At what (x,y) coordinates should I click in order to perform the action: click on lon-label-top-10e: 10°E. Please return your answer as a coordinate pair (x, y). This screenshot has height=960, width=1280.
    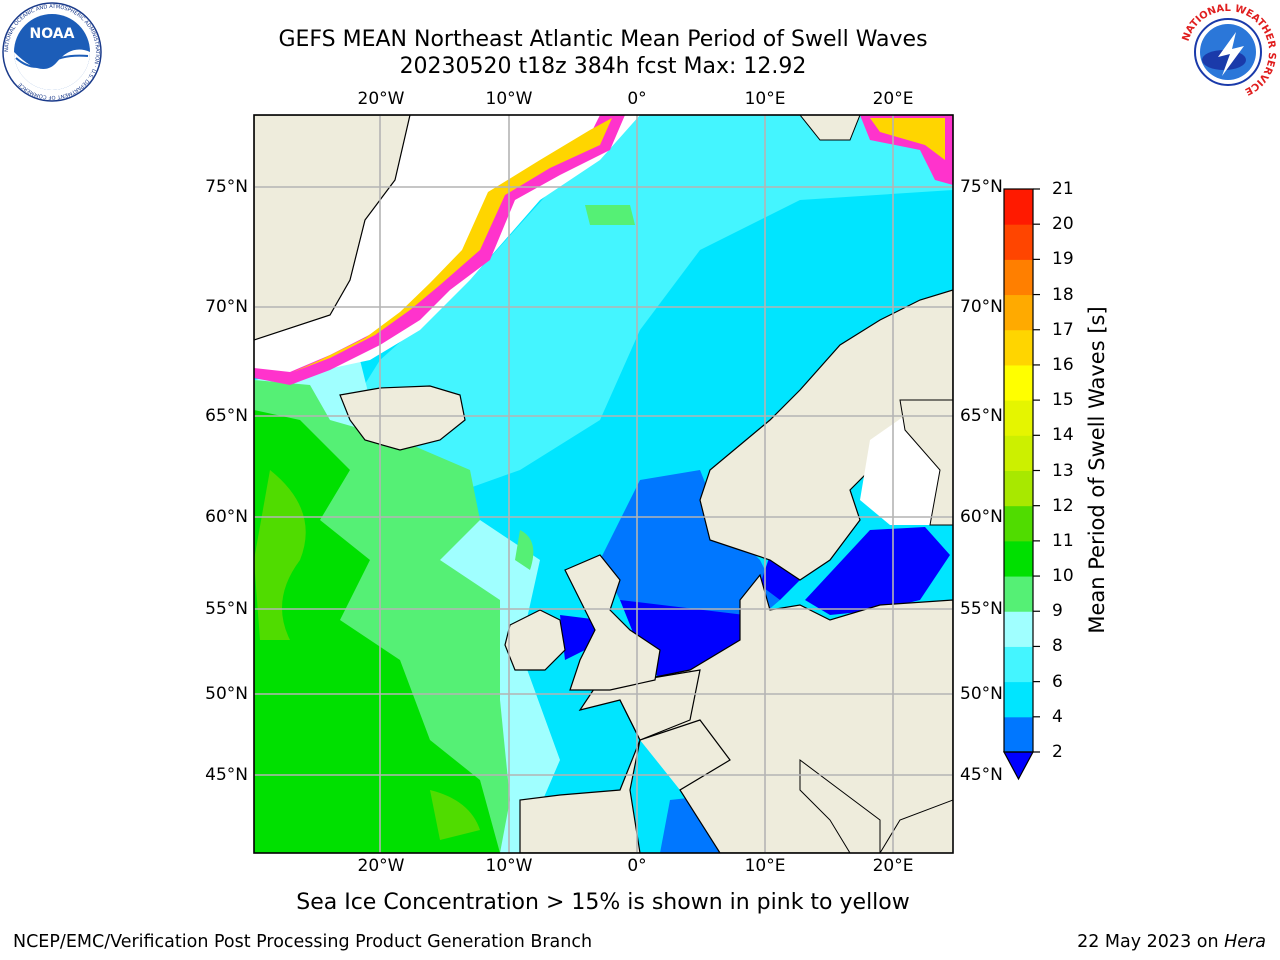
    Looking at the image, I should click on (765, 99).